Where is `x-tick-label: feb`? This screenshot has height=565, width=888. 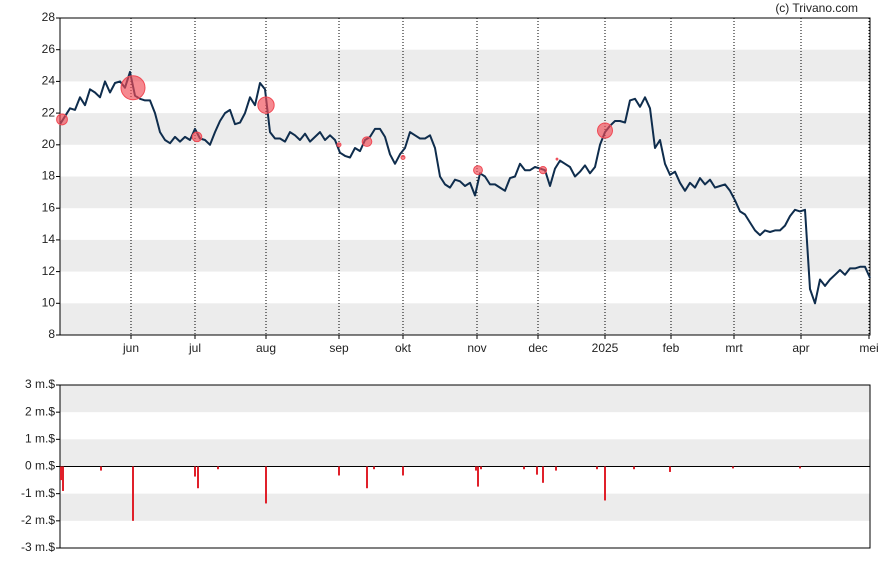 x-tick-label: feb is located at coordinates (671, 348).